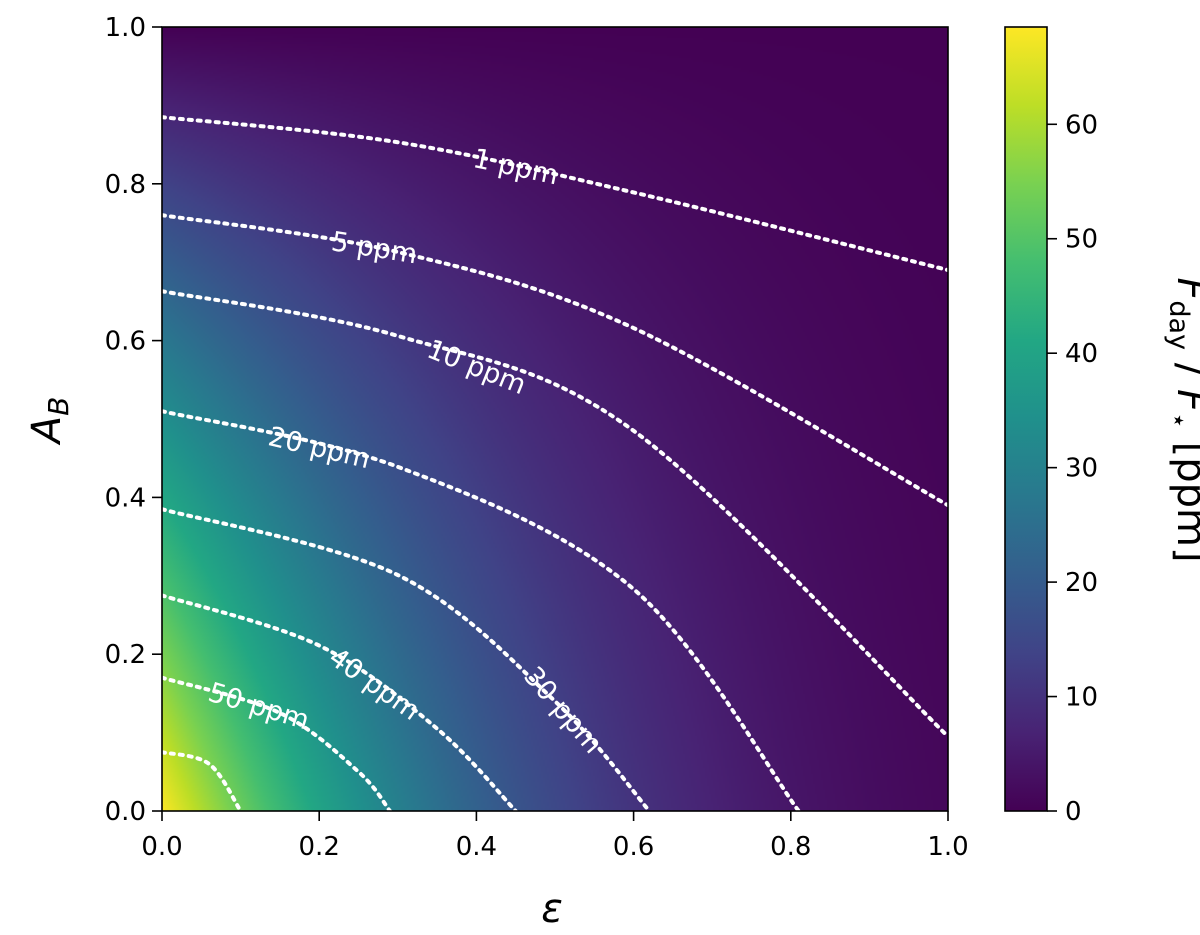  What do you see at coordinates (1081, 469) in the screenshot?
I see `colorbar-tick-label: 30` at bounding box center [1081, 469].